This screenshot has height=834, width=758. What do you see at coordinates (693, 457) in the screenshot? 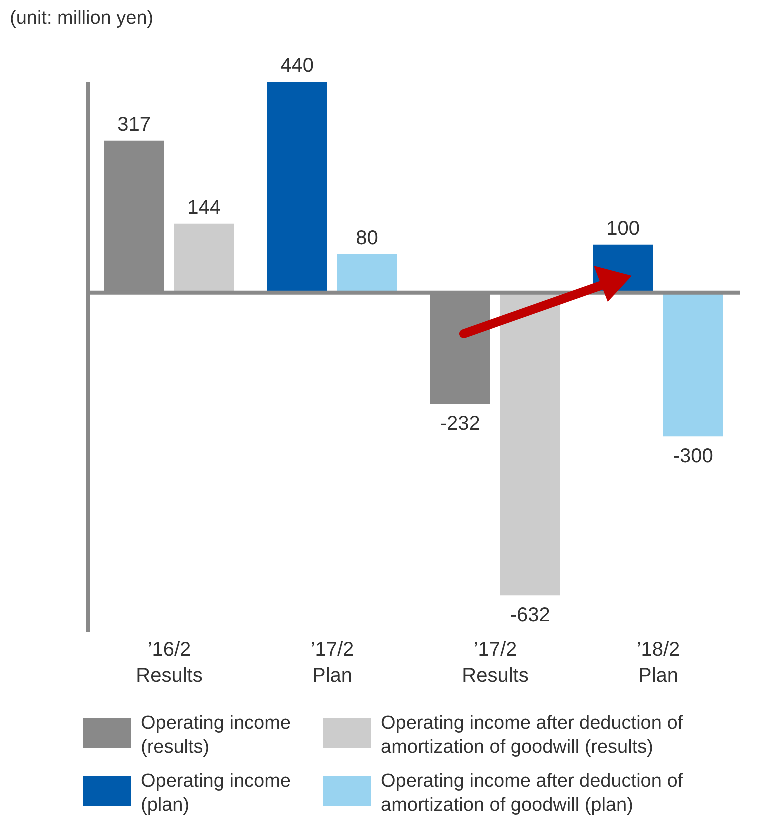
I see `data-label: -300` at bounding box center [693, 457].